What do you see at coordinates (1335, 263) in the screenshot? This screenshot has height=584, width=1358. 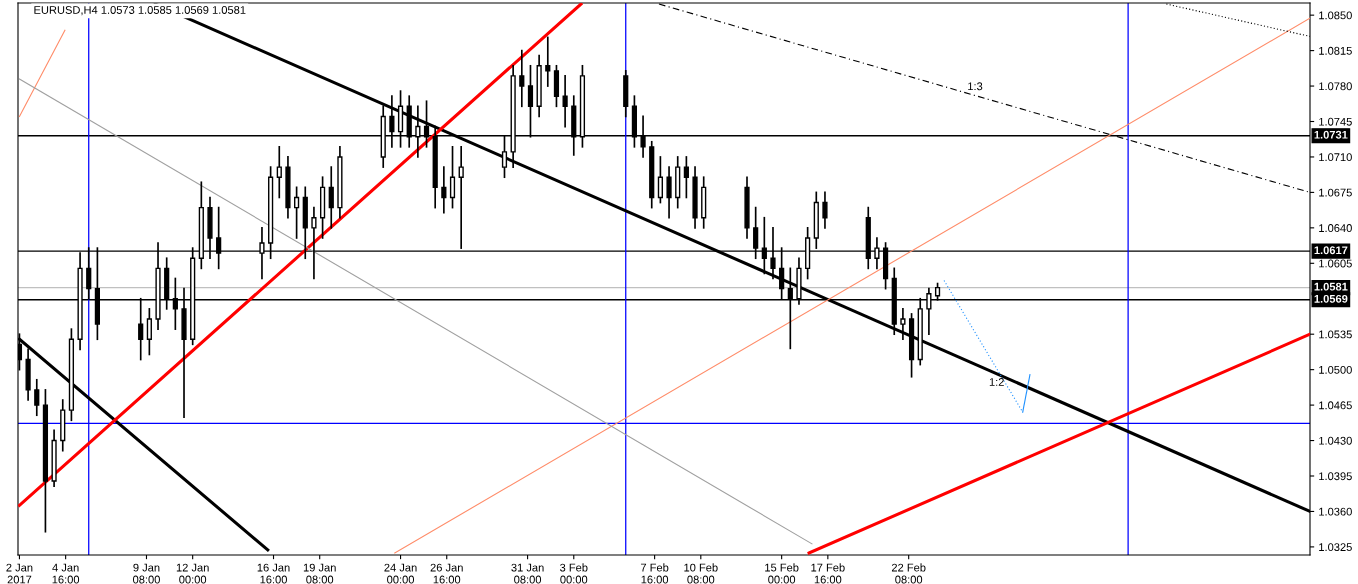 I see `y-tick-label: 1.0605` at bounding box center [1335, 263].